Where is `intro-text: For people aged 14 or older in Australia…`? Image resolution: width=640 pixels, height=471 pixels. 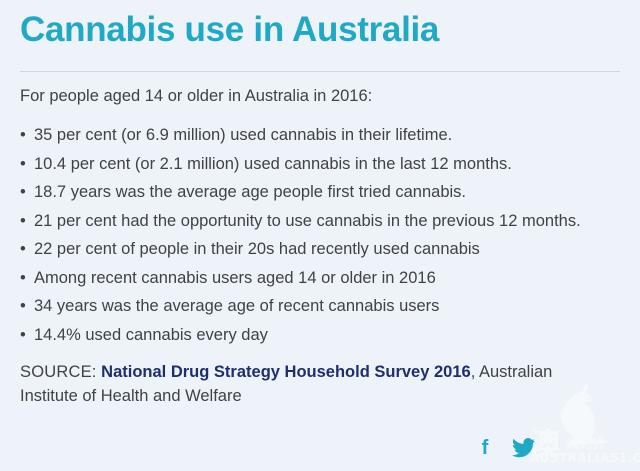
intro-text: For people aged 14 or older in Australia… is located at coordinates (196, 96).